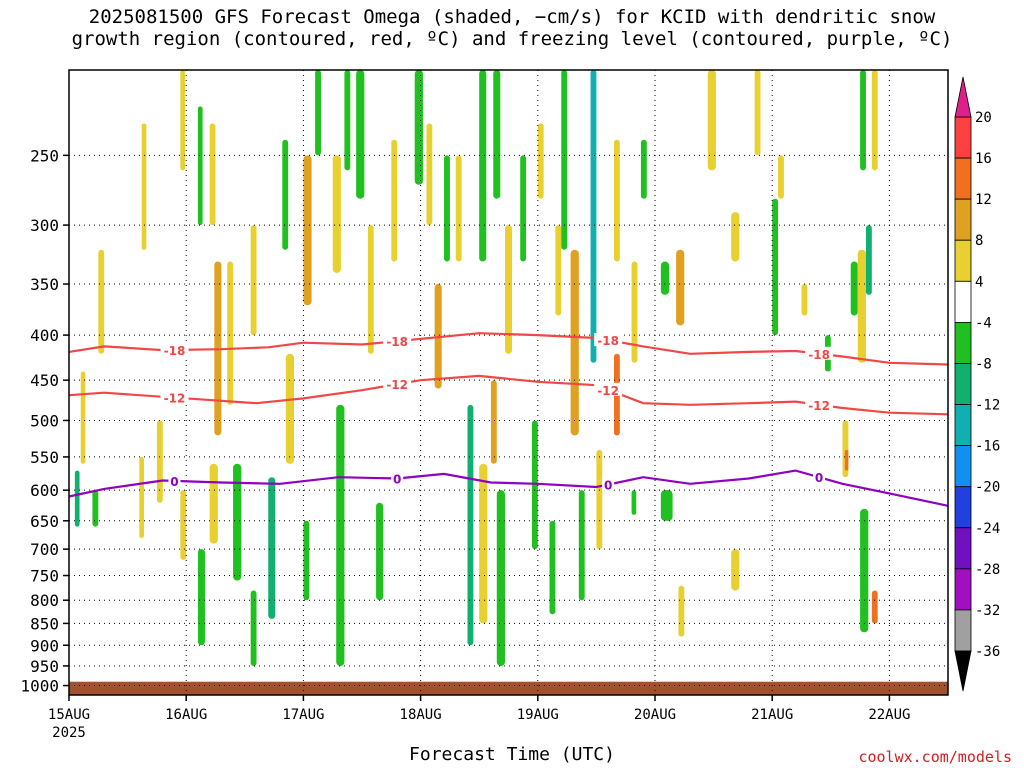  I want to click on colorbar-tick-label: 8, so click(979, 241).